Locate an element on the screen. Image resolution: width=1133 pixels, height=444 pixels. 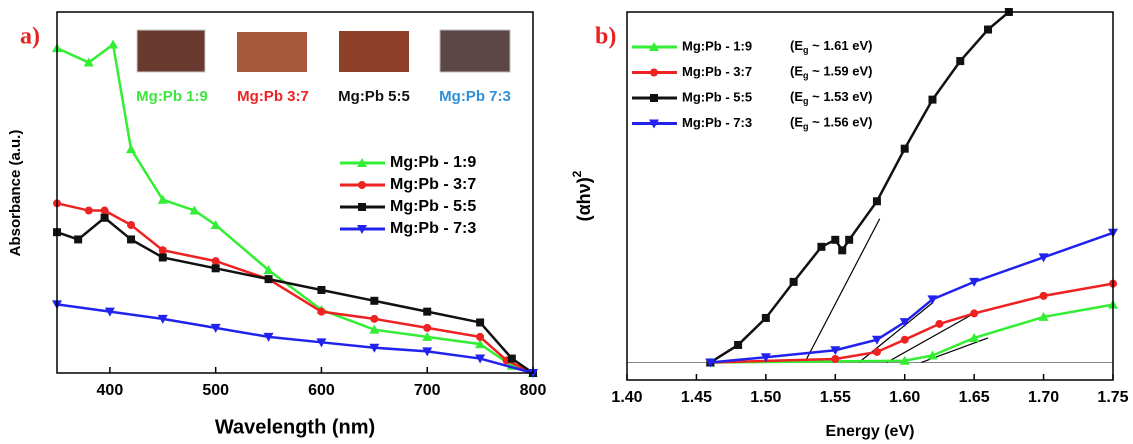
legend-label: Mg:Pb - 3:7 is located at coordinates (433, 184).